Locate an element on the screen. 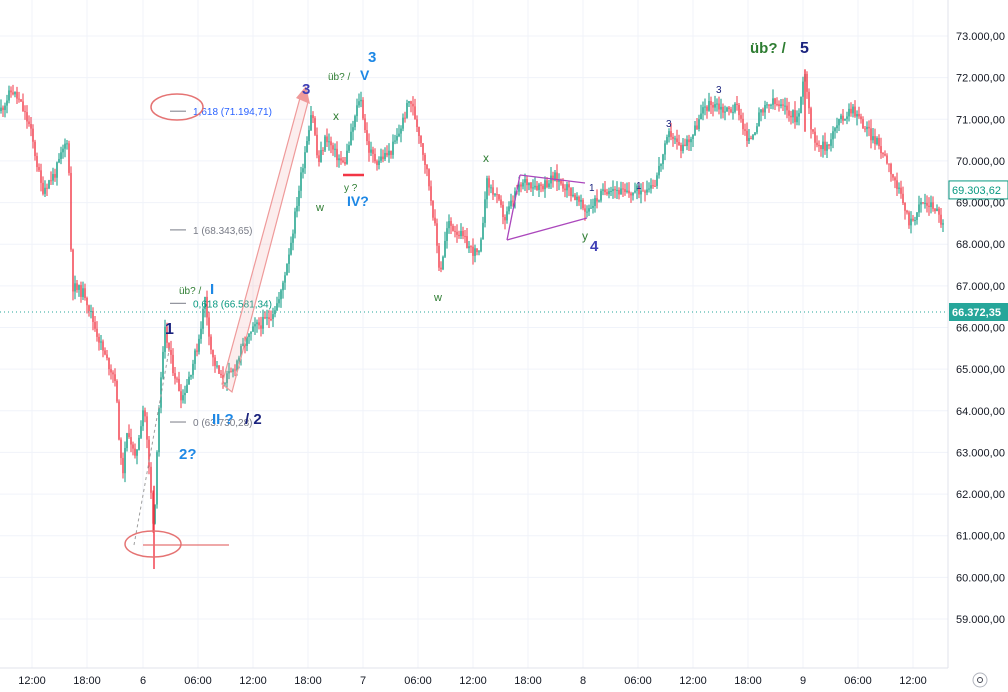 The image size is (1008, 692). wave-label: 1 is located at coordinates (592, 188).